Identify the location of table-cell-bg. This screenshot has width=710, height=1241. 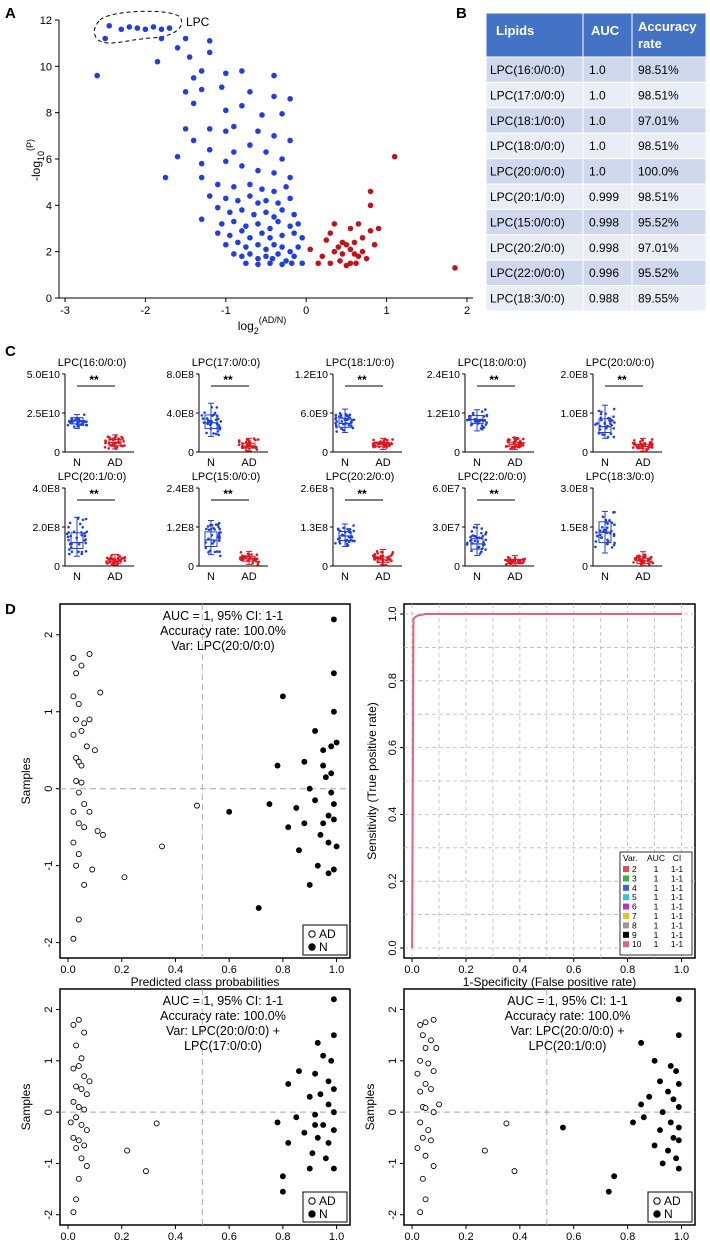
(669, 273).